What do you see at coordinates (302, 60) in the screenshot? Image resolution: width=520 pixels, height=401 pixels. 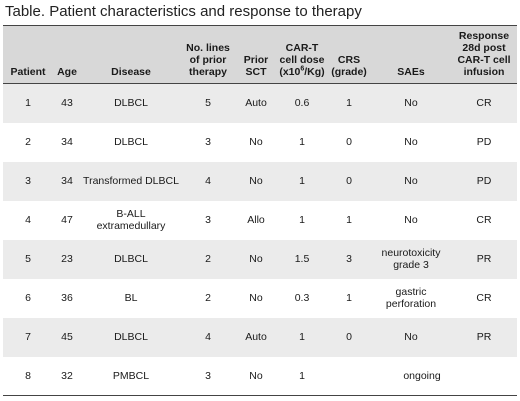 I see `dose-header-text: CAR-T cell dose (x10` at bounding box center [302, 60].